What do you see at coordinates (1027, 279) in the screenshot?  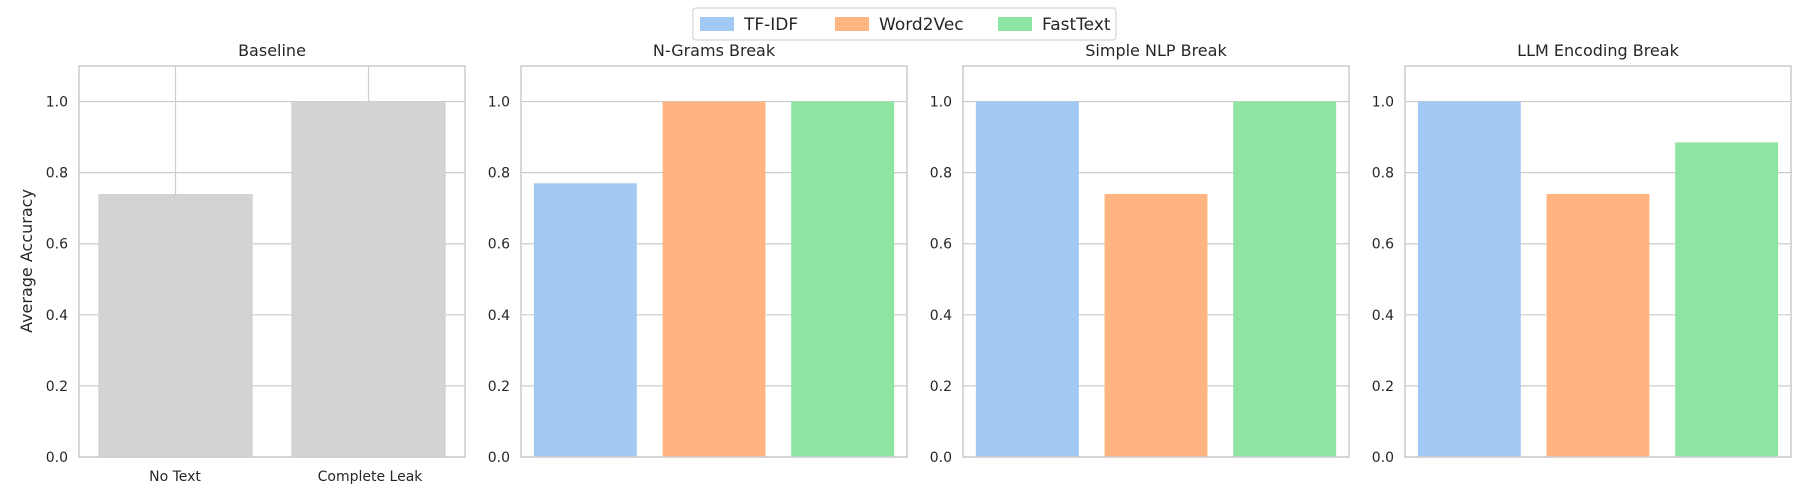 I see `panel-2-bar-tfidf` at bounding box center [1027, 279].